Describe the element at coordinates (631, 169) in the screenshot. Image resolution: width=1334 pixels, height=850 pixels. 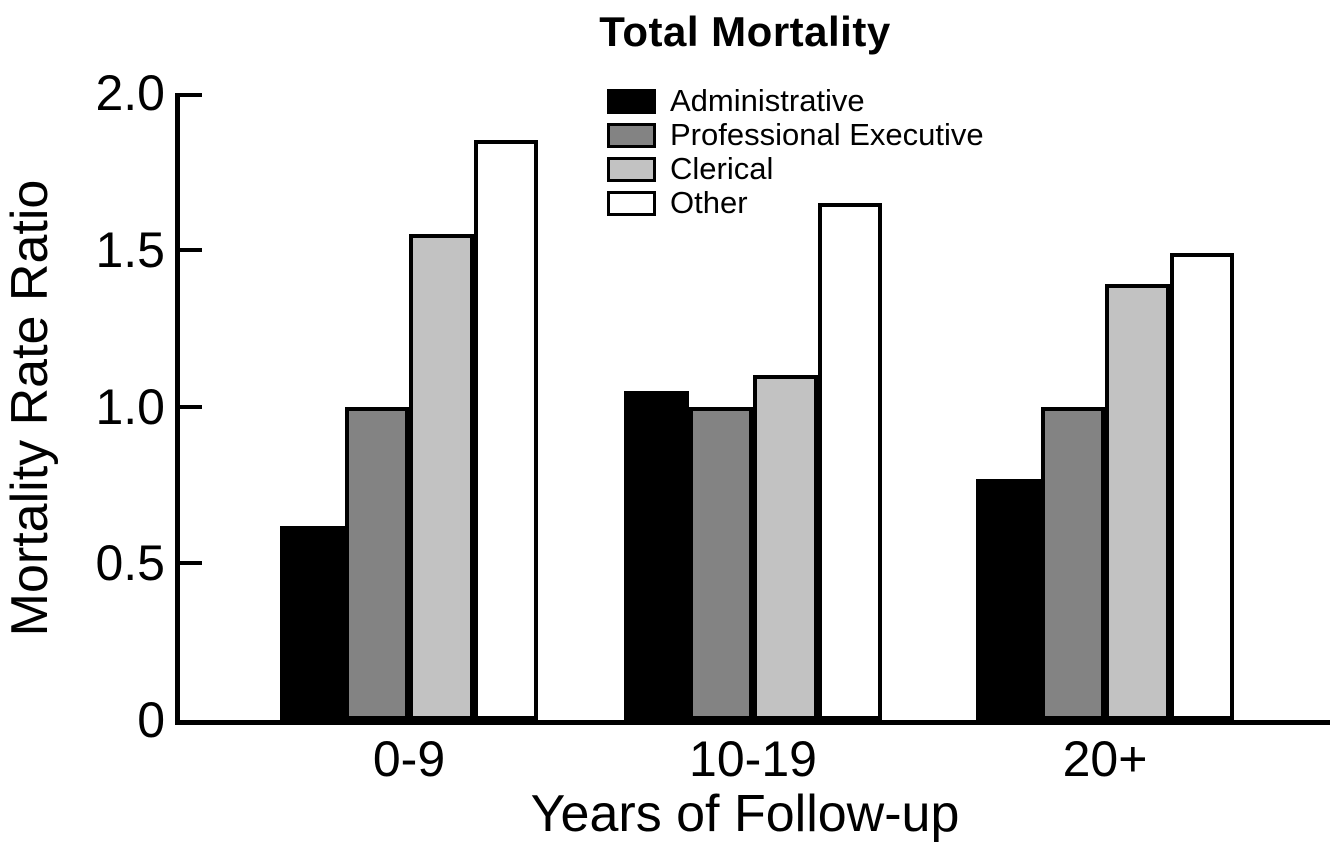
I see `legend-swatch-clerical` at that location.